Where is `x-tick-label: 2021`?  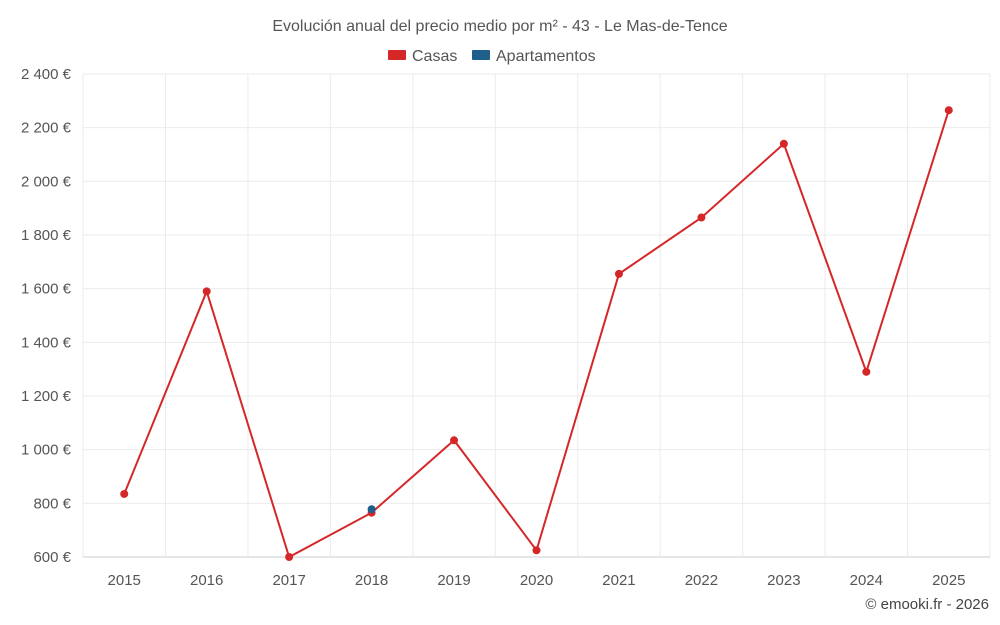
x-tick-label: 2021 is located at coordinates (618, 580).